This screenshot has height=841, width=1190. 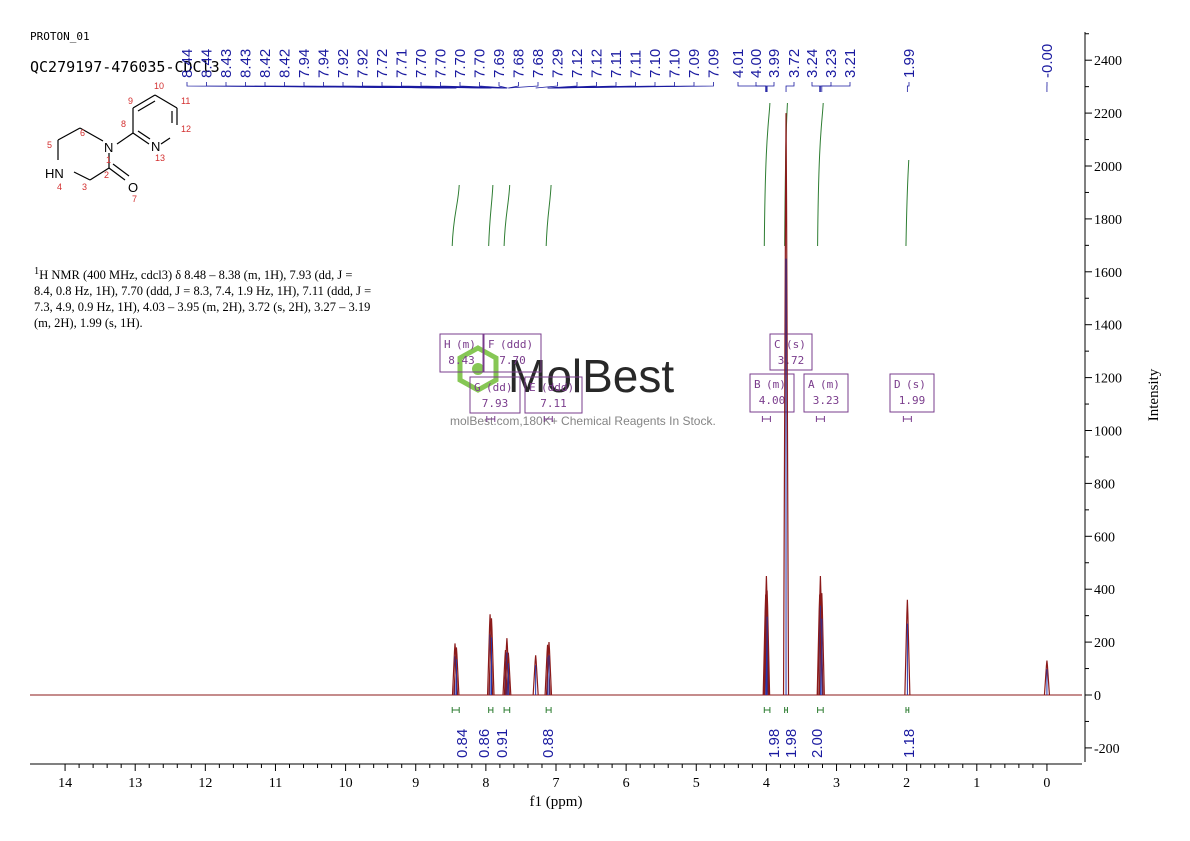 What do you see at coordinates (1047, 61) in the screenshot?
I see `peak-label: -0.00` at bounding box center [1047, 61].